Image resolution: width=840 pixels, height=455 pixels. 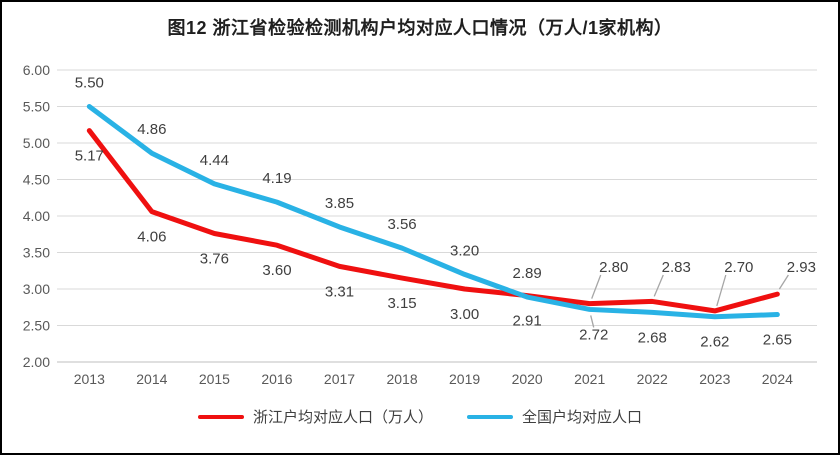 I want to click on data-label: 4.06, so click(x=151, y=237).